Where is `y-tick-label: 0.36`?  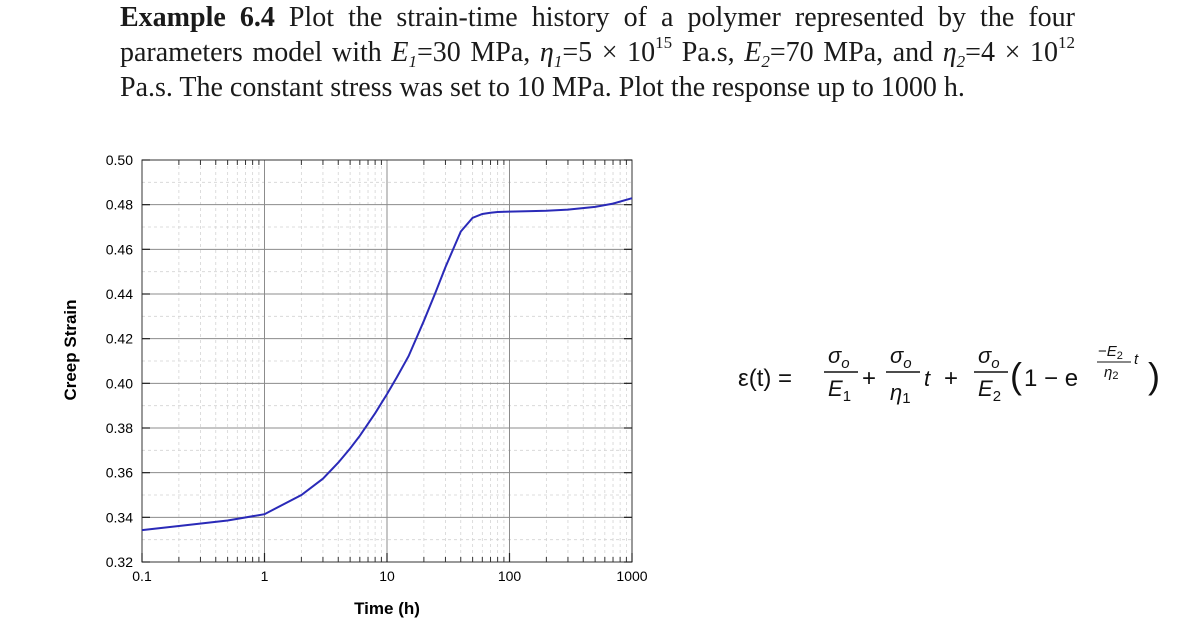
y-tick-label: 0.36 is located at coordinates (119, 473).